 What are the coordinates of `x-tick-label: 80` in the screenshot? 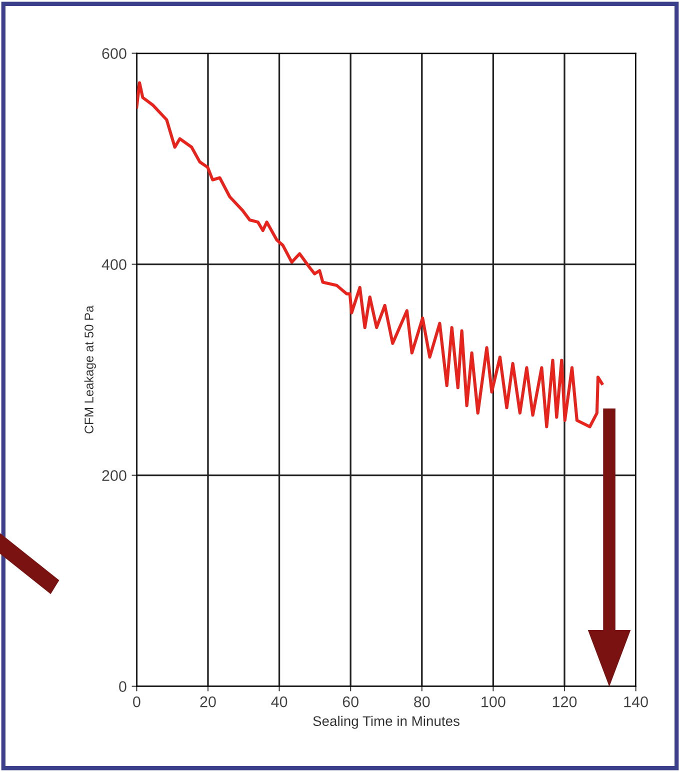 It's located at (422, 702).